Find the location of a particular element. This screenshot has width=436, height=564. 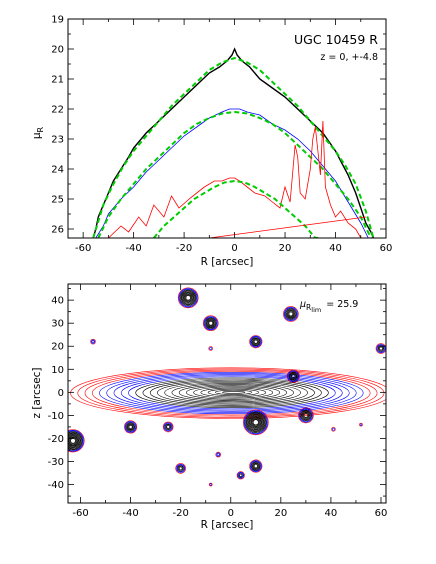

limit-mu: μ is located at coordinates (302, 304).